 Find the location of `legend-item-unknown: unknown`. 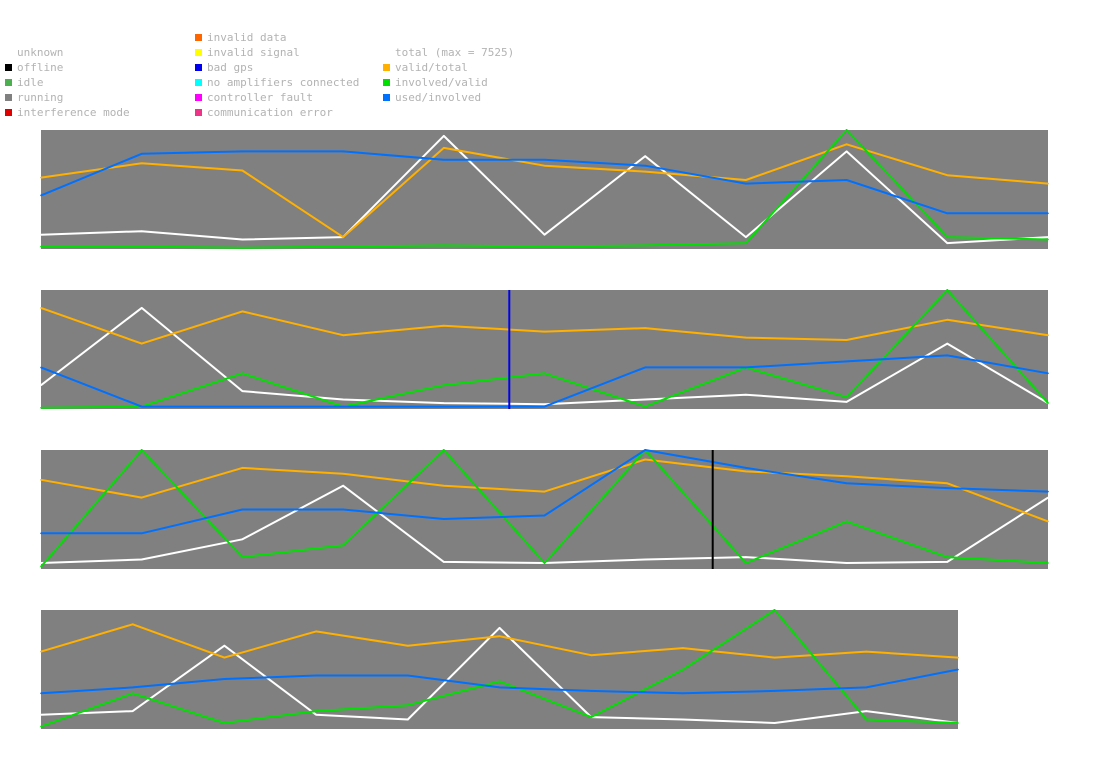

legend-item-unknown: unknown is located at coordinates (34, 52).